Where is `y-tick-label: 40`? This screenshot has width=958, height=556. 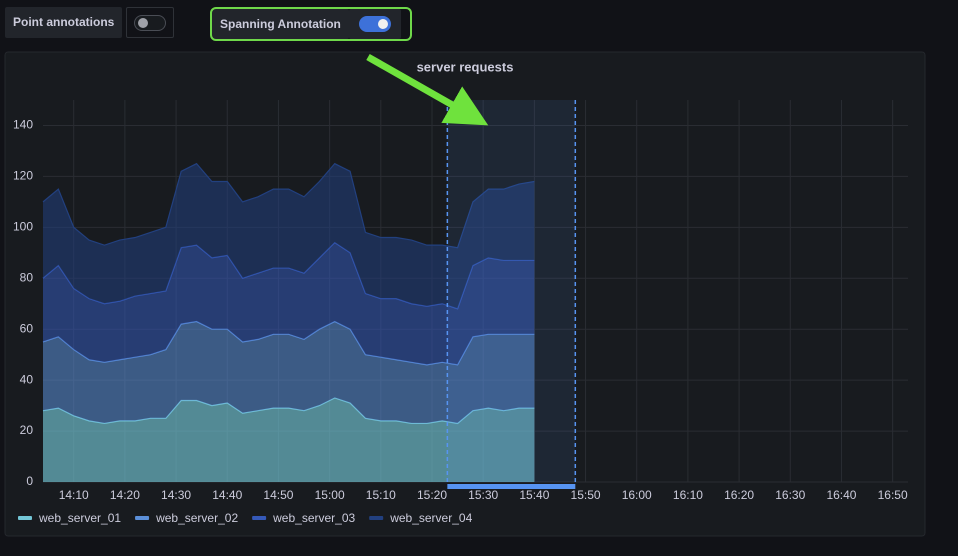 y-tick-label: 40 is located at coordinates (27, 379).